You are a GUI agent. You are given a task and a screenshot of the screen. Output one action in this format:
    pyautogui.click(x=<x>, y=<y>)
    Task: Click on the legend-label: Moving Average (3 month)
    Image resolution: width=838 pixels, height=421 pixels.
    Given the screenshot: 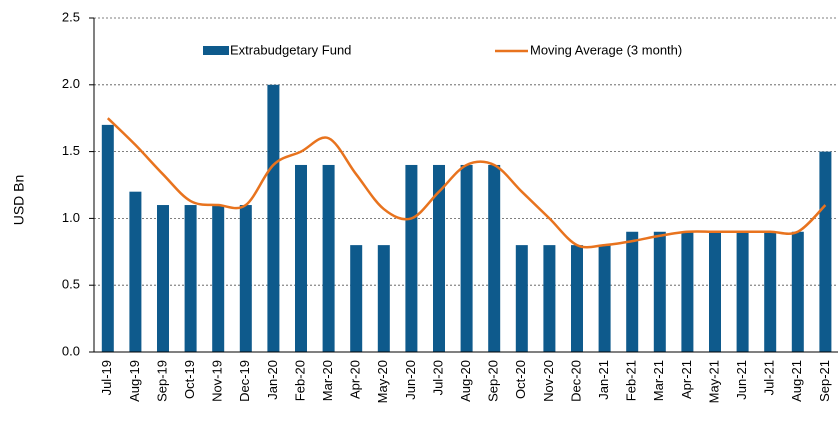 What is the action you would take?
    pyautogui.click(x=606, y=49)
    